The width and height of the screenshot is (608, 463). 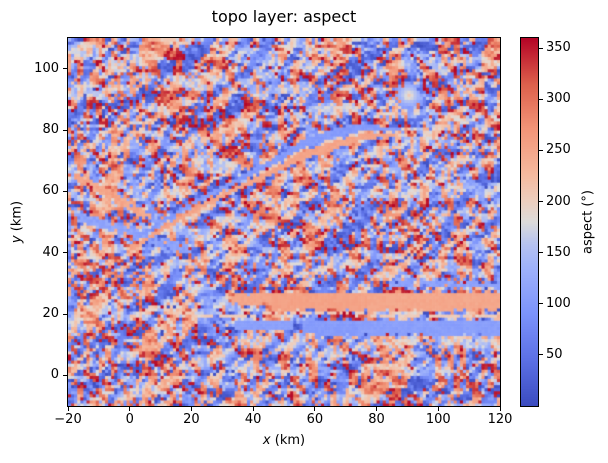 I want to click on x-tick-label: 60, so click(x=315, y=419).